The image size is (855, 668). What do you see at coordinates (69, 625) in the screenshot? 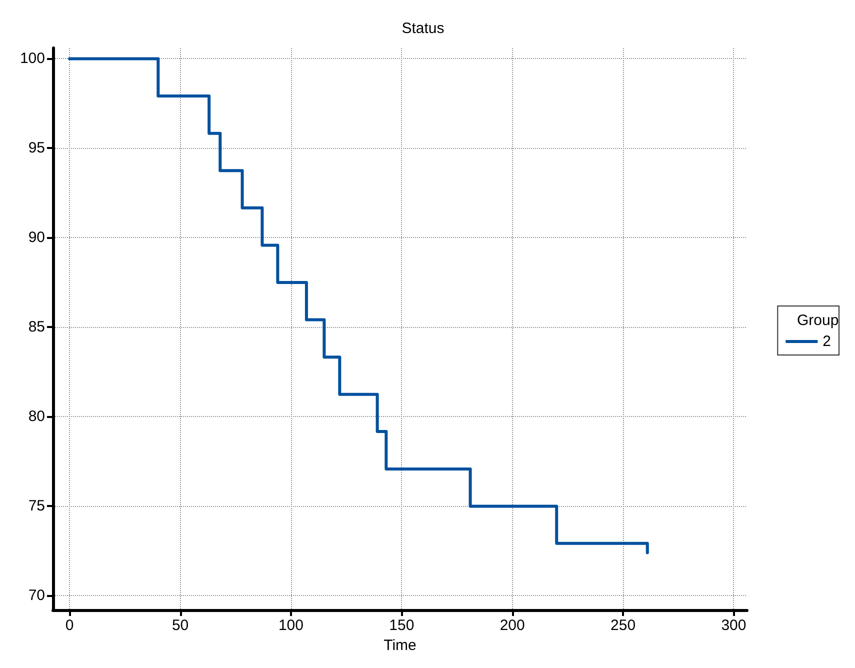
I see `x-tick-label: 0` at bounding box center [69, 625].